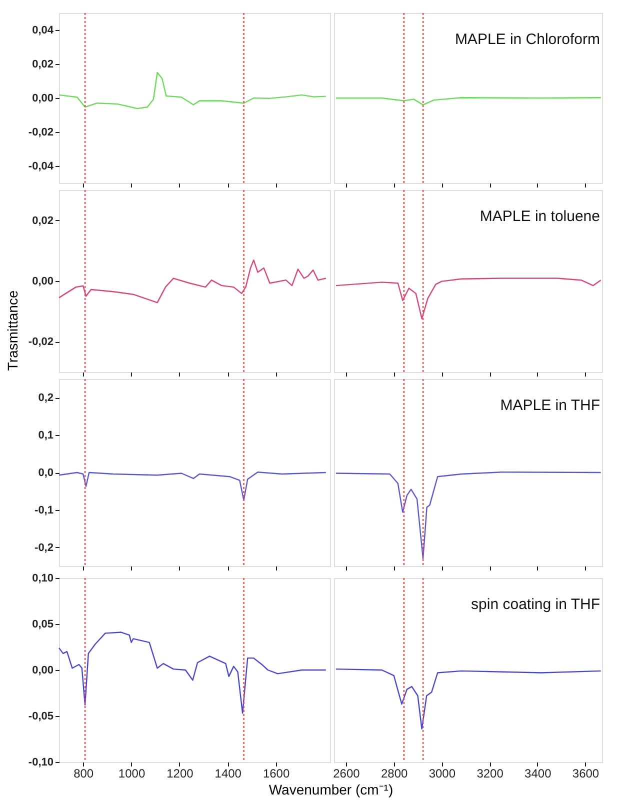  What do you see at coordinates (550, 405) in the screenshot?
I see `annotation: MAPLE in THF` at bounding box center [550, 405].